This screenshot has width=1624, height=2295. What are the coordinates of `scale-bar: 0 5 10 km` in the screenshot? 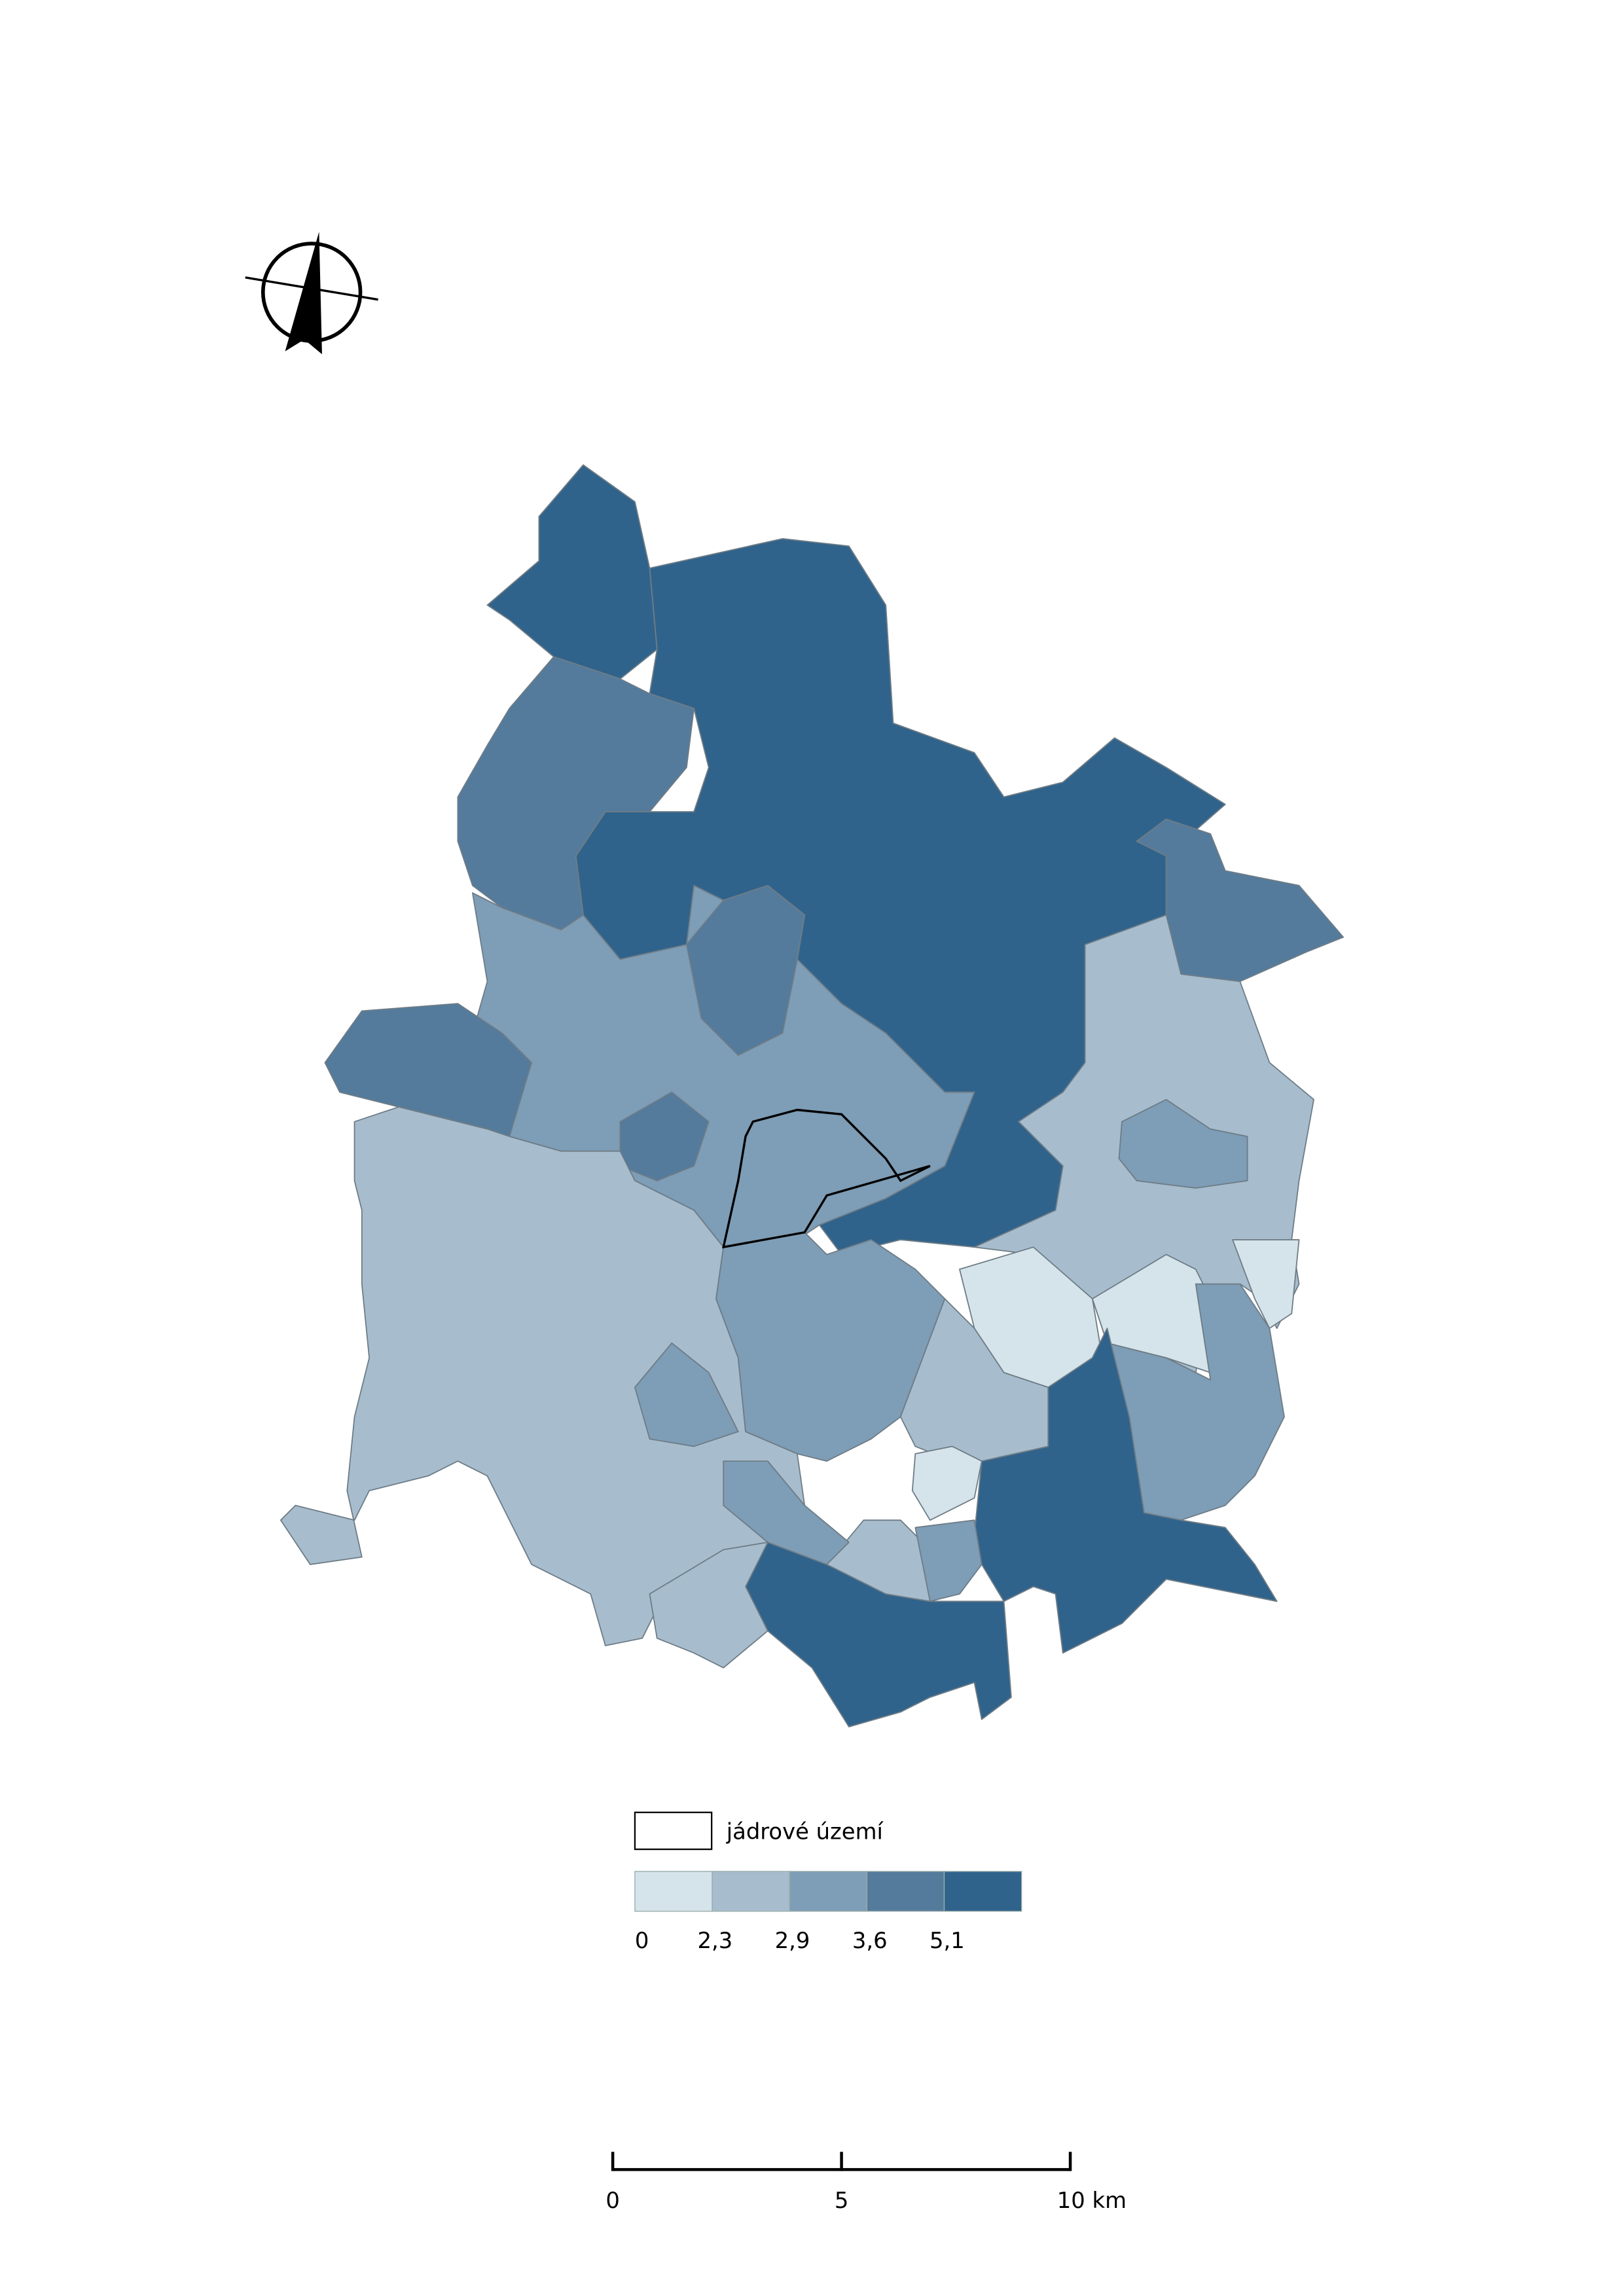 It's located at (866, 2183).